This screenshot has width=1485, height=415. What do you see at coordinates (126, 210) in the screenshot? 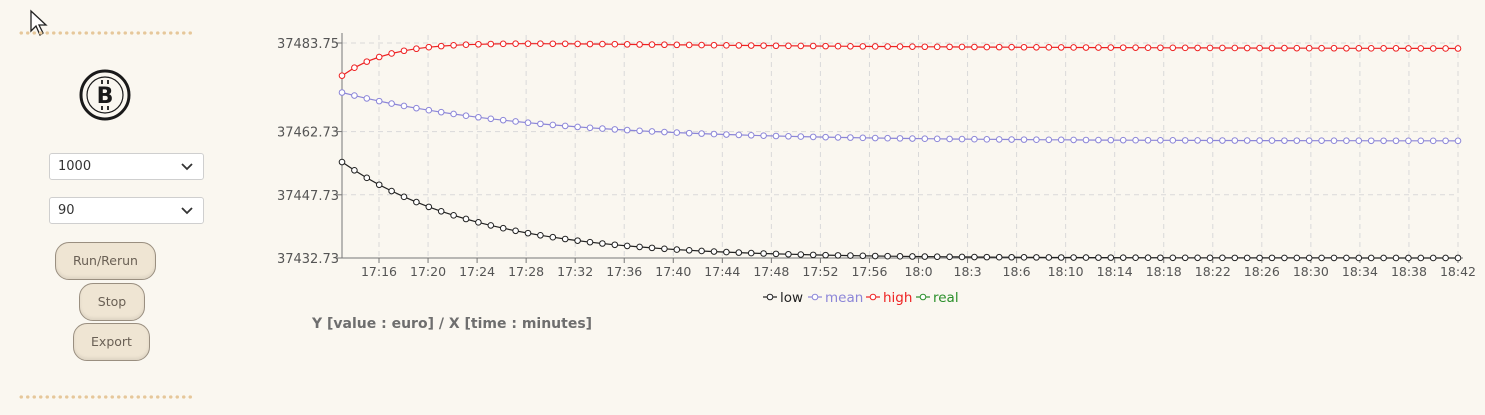
I see `period-select: 90` at bounding box center [126, 210].